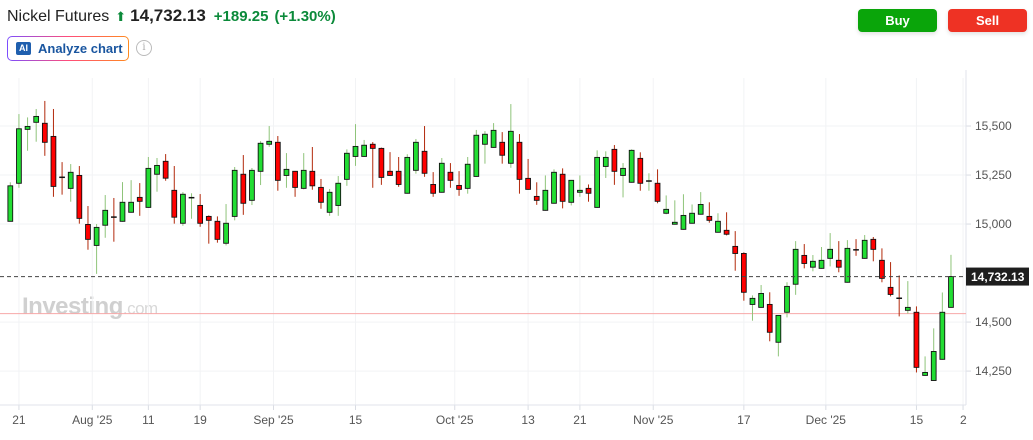 The image size is (1033, 440). I want to click on buy-button: Buy, so click(897, 20).